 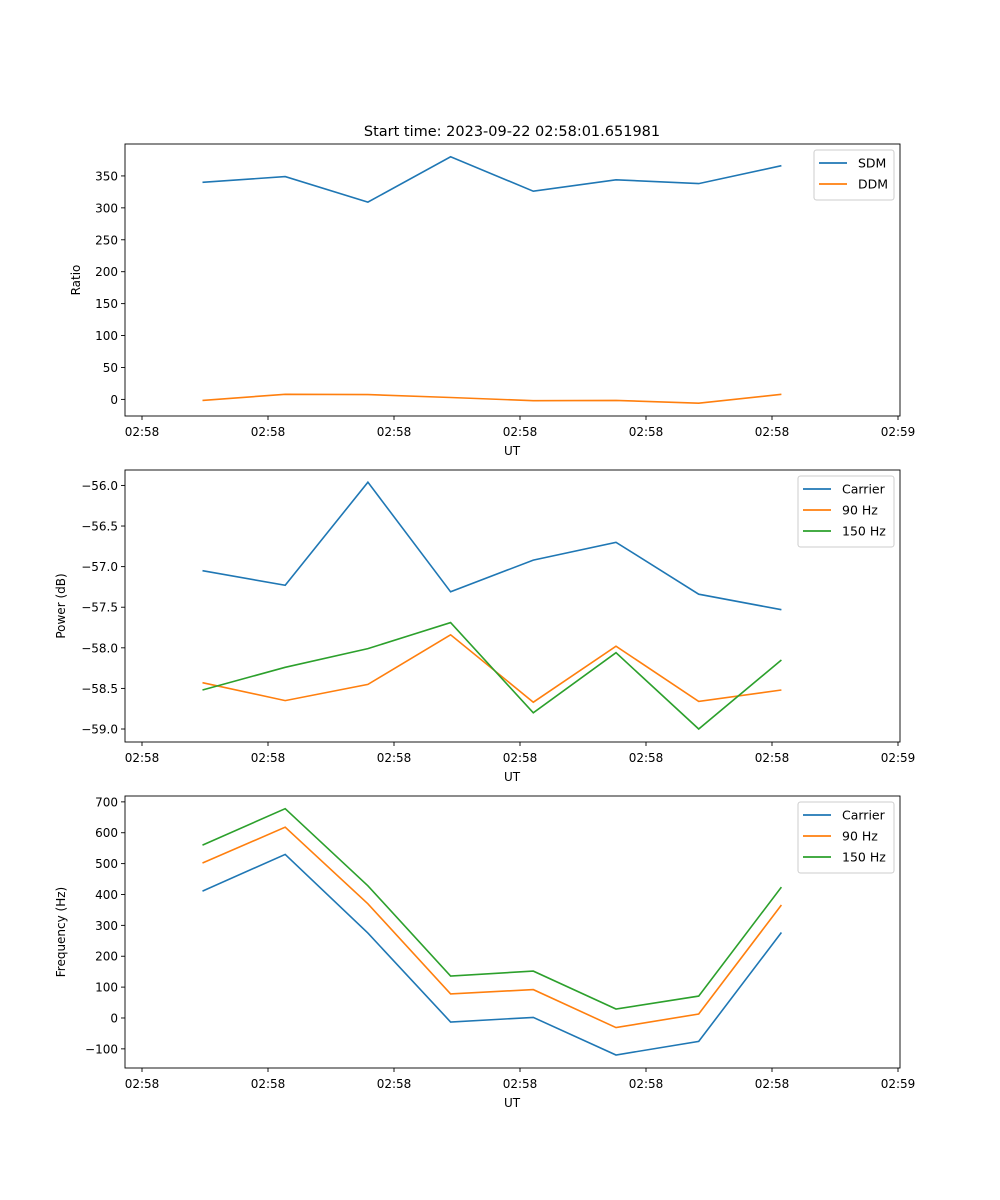 What do you see at coordinates (106, 833) in the screenshot?
I see `y-tick-label: 600` at bounding box center [106, 833].